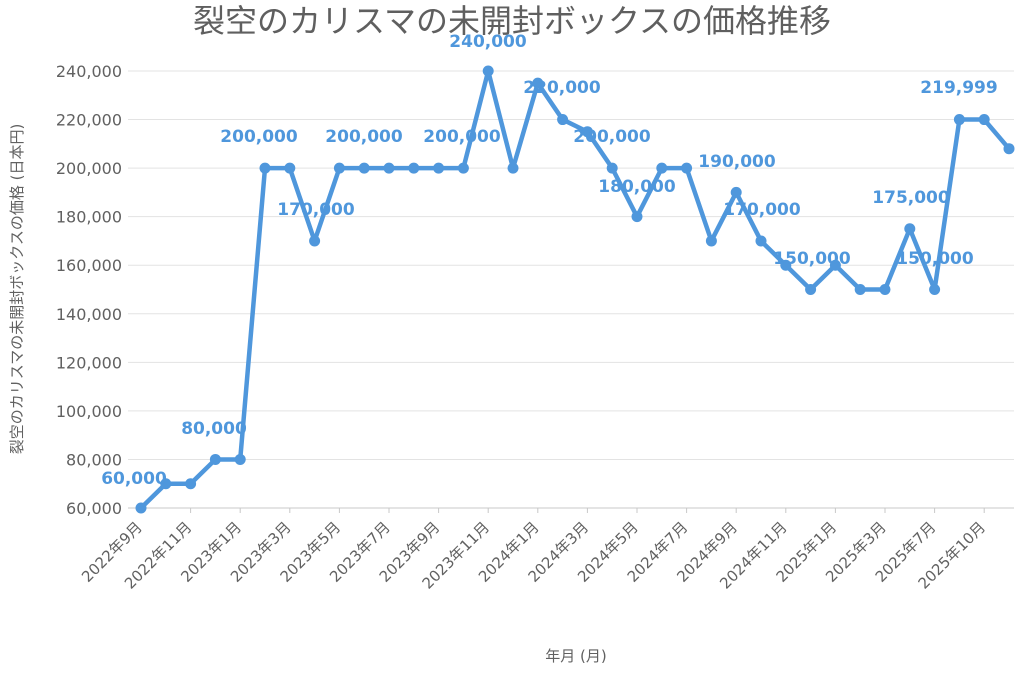 This screenshot has width=1024, height=676. What do you see at coordinates (575, 656) in the screenshot?
I see `x-axis-title: 年月 (月)` at bounding box center [575, 656].